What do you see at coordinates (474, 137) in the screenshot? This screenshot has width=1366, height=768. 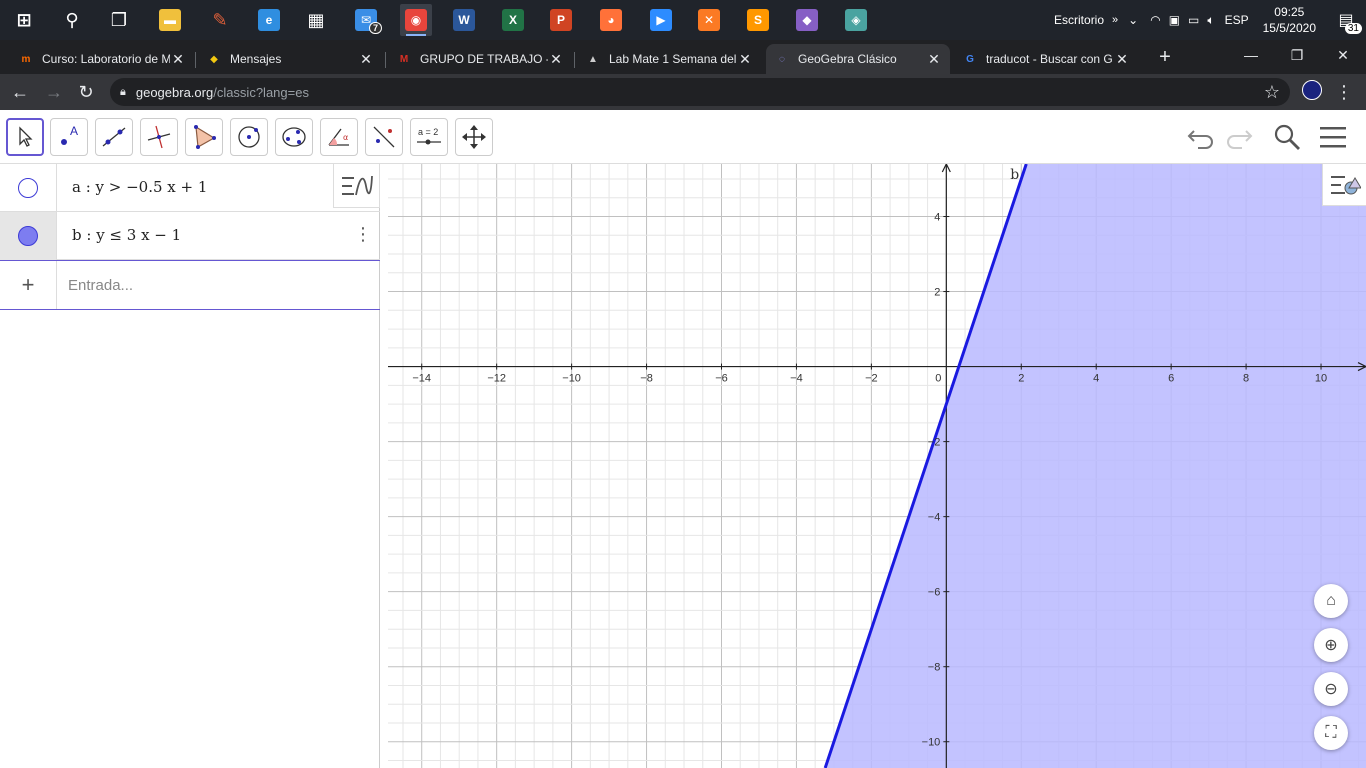 I see `move-graphics-view-tool` at bounding box center [474, 137].